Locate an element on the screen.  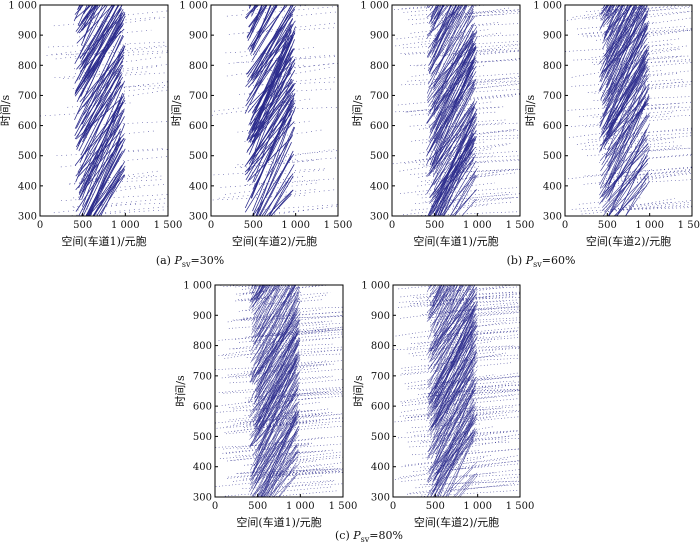
x-axis-label: 空间(车道2)/元胞 is located at coordinates (456, 522).